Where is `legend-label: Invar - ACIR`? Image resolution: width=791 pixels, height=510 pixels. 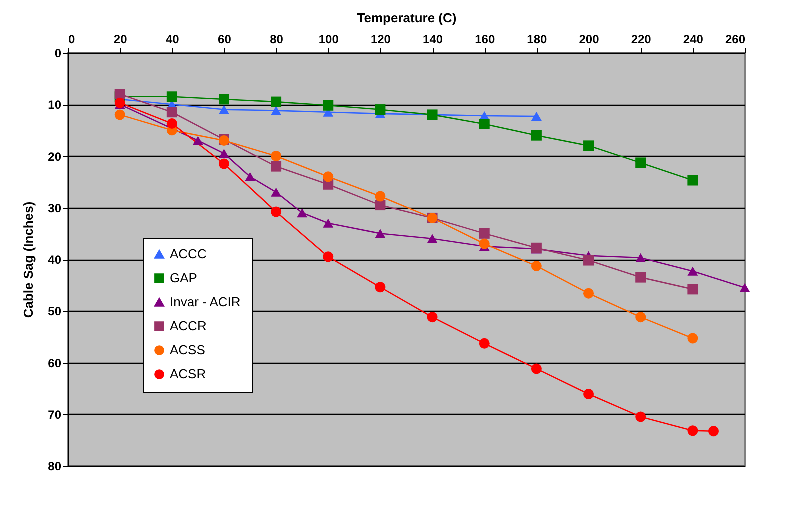 legend-label: Invar - ACIR is located at coordinates (205, 302).